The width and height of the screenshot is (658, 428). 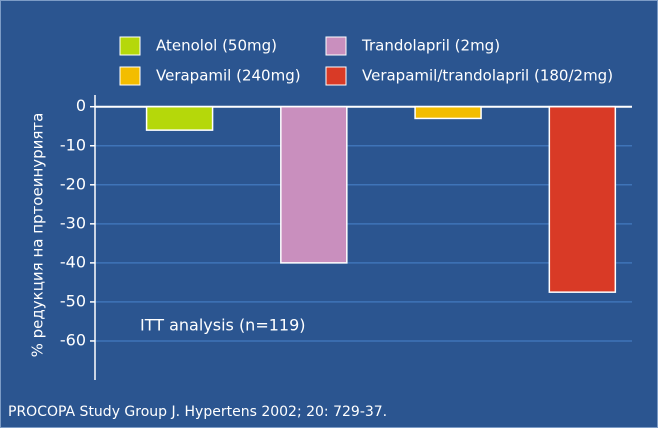 I want to click on y-tick-label: -40, so click(x=73, y=261).